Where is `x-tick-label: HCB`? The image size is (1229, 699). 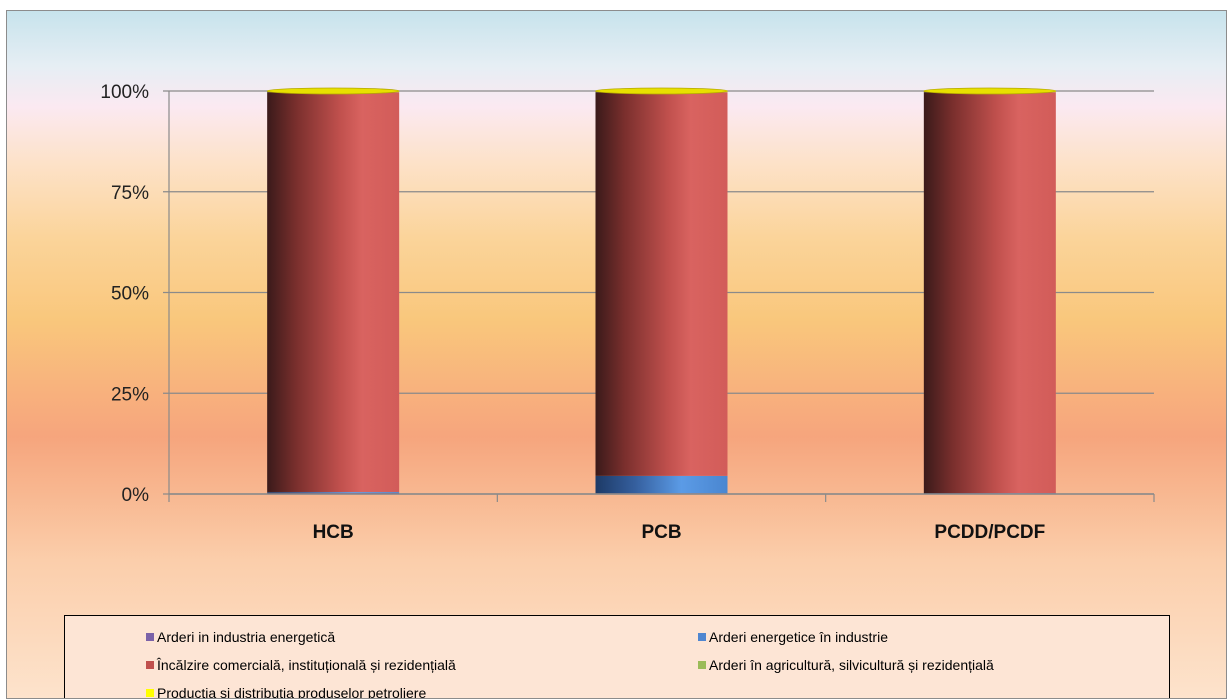 x-tick-label: HCB is located at coordinates (333, 532).